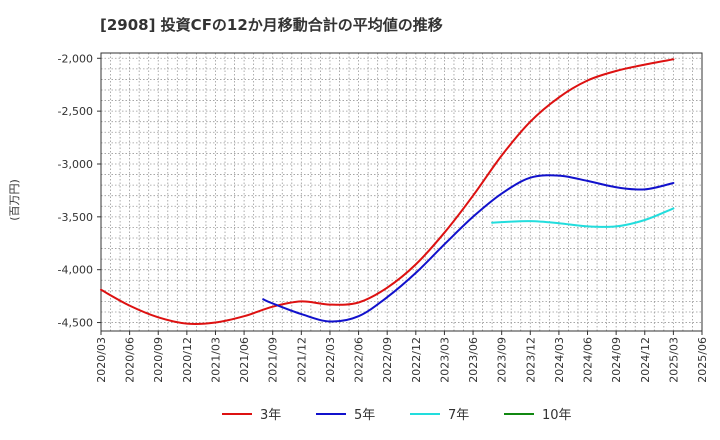 The image size is (720, 440). I want to click on x-tick-label: 2023/12, so click(530, 360).